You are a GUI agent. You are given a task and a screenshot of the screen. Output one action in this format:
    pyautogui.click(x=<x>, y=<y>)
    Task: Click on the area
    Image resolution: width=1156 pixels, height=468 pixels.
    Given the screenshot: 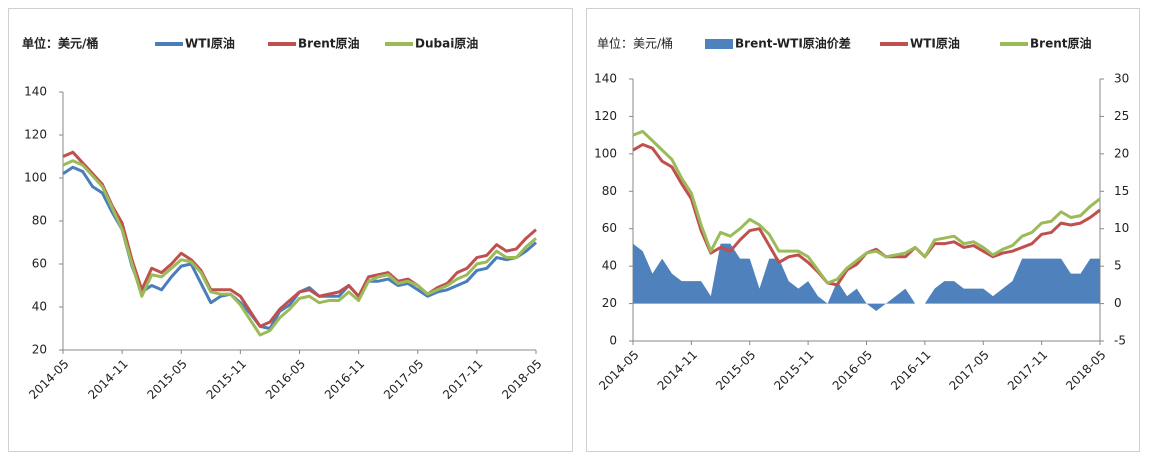 What is the action you would take?
    pyautogui.click(x=866, y=277)
    